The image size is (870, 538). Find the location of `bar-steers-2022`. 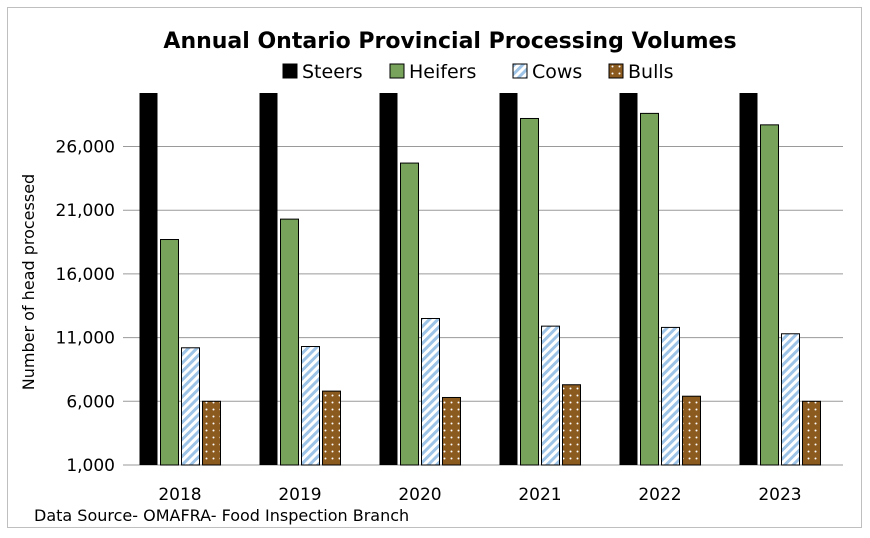

bar-steers-2022 is located at coordinates (628, 279).